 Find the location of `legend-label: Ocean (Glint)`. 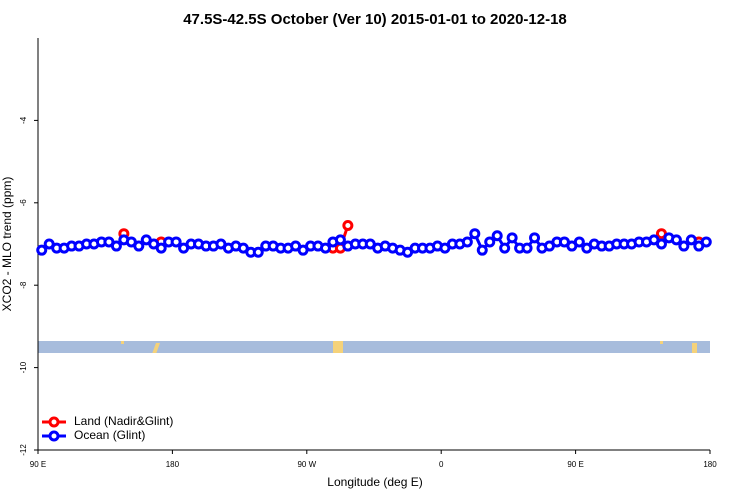

legend-label: Ocean (Glint) is located at coordinates (109, 435).